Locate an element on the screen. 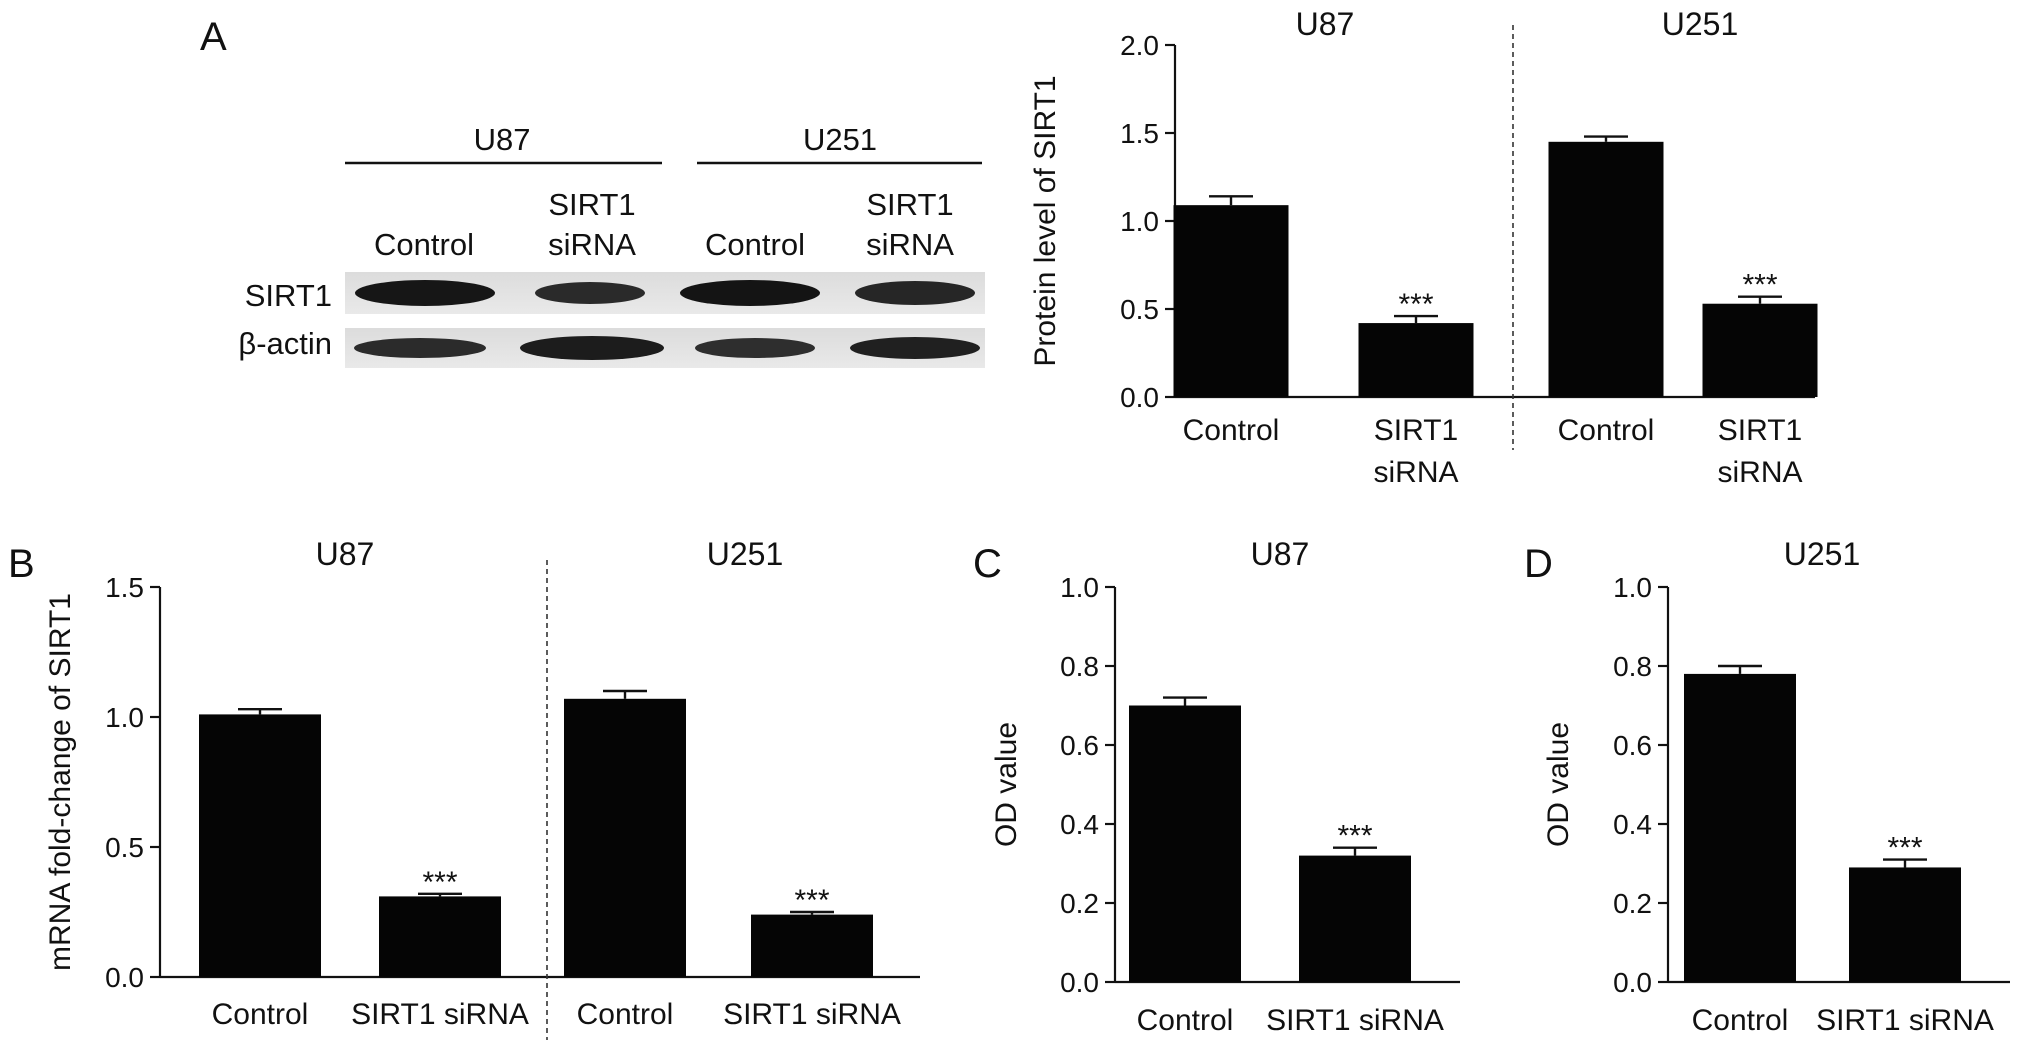 The image size is (2032, 1045). panel-label-c: C is located at coordinates (987, 564).